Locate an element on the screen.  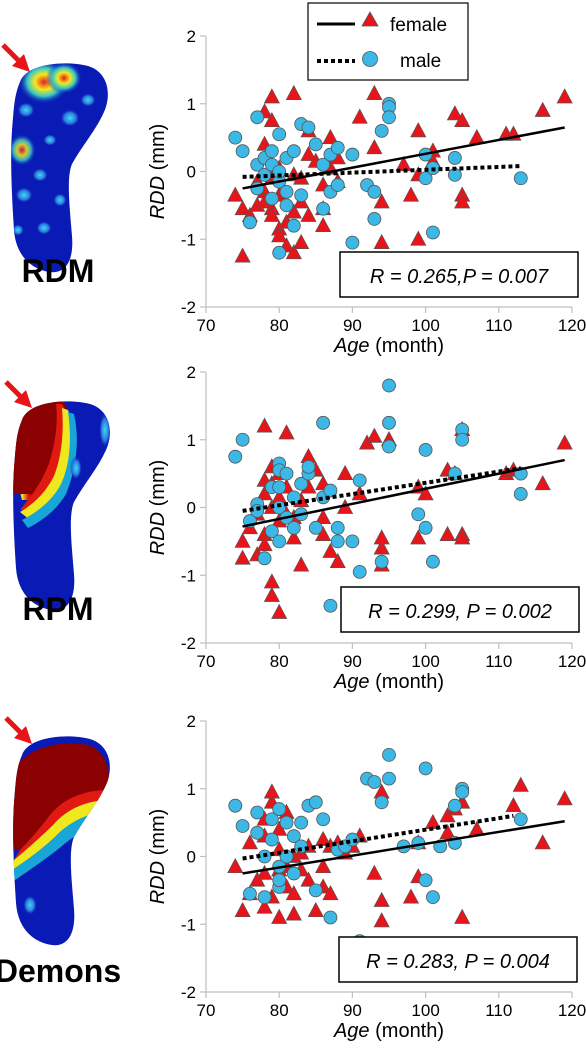
y-tick-label: 1 is located at coordinates (191, 104).